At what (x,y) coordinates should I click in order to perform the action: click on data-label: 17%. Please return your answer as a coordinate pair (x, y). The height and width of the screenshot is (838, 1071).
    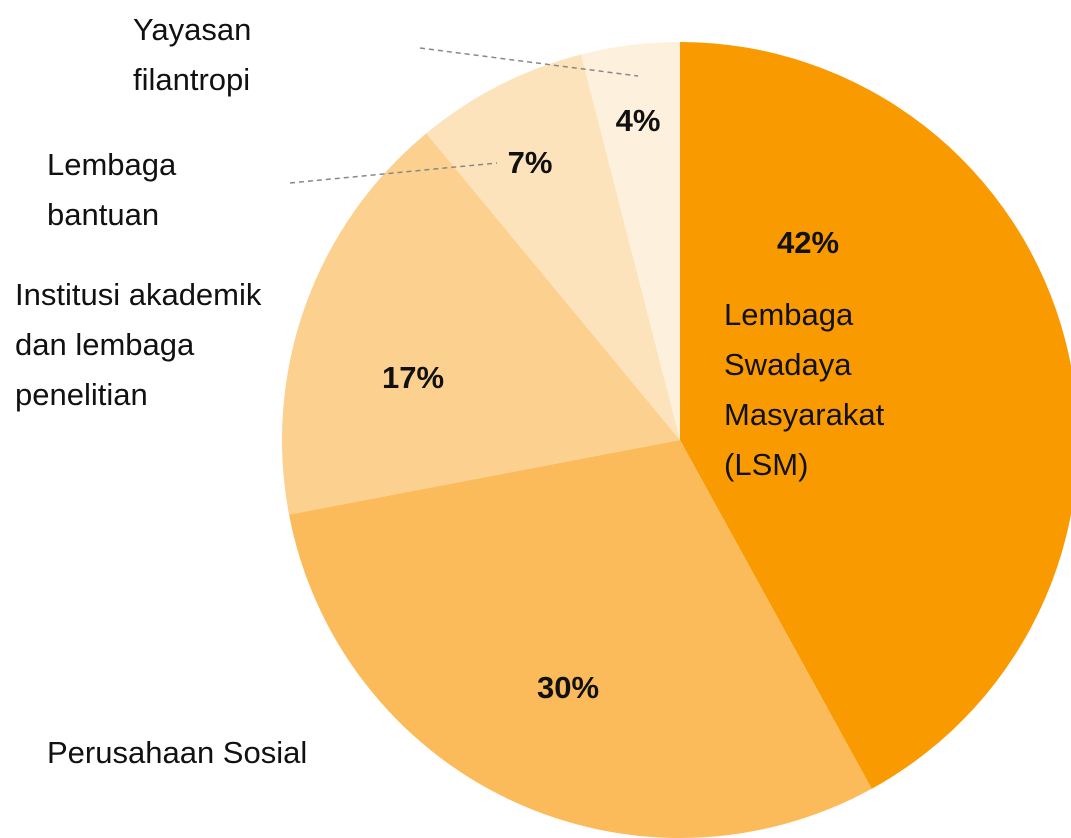
    Looking at the image, I should click on (413, 377).